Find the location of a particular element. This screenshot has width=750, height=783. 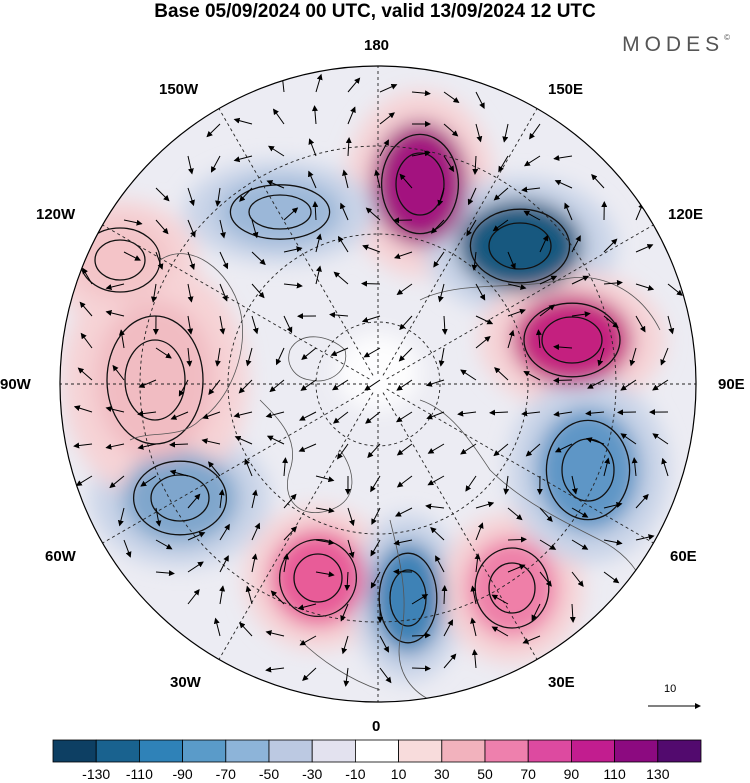

colorbar-tick-label: 70 is located at coordinates (528, 774).